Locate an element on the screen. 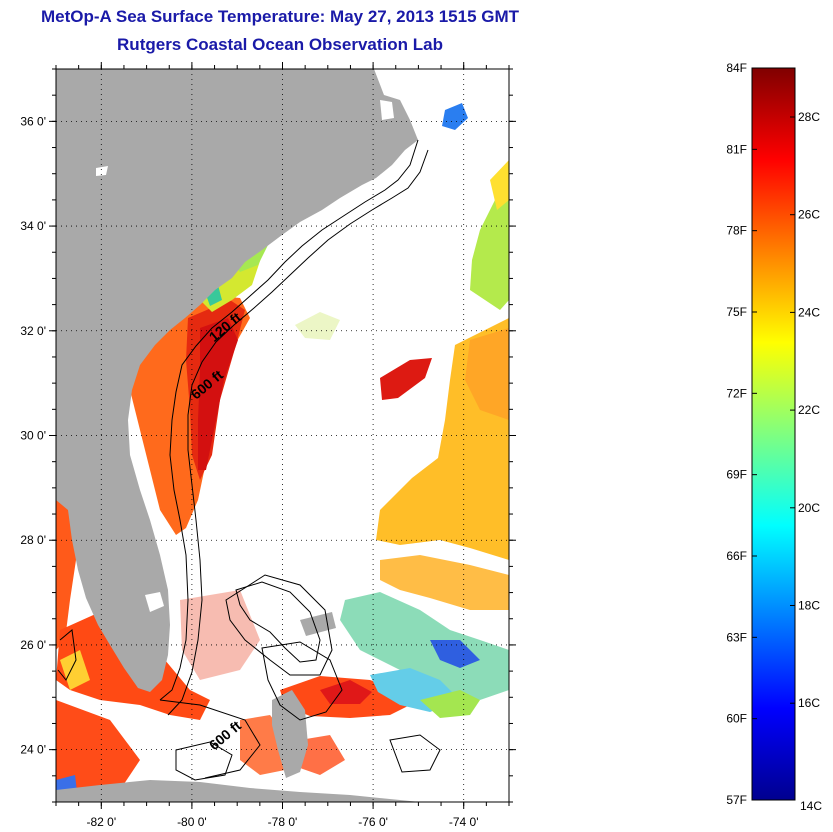 The width and height of the screenshot is (833, 832). colorbar-label-c: 14C is located at coordinates (811, 806).